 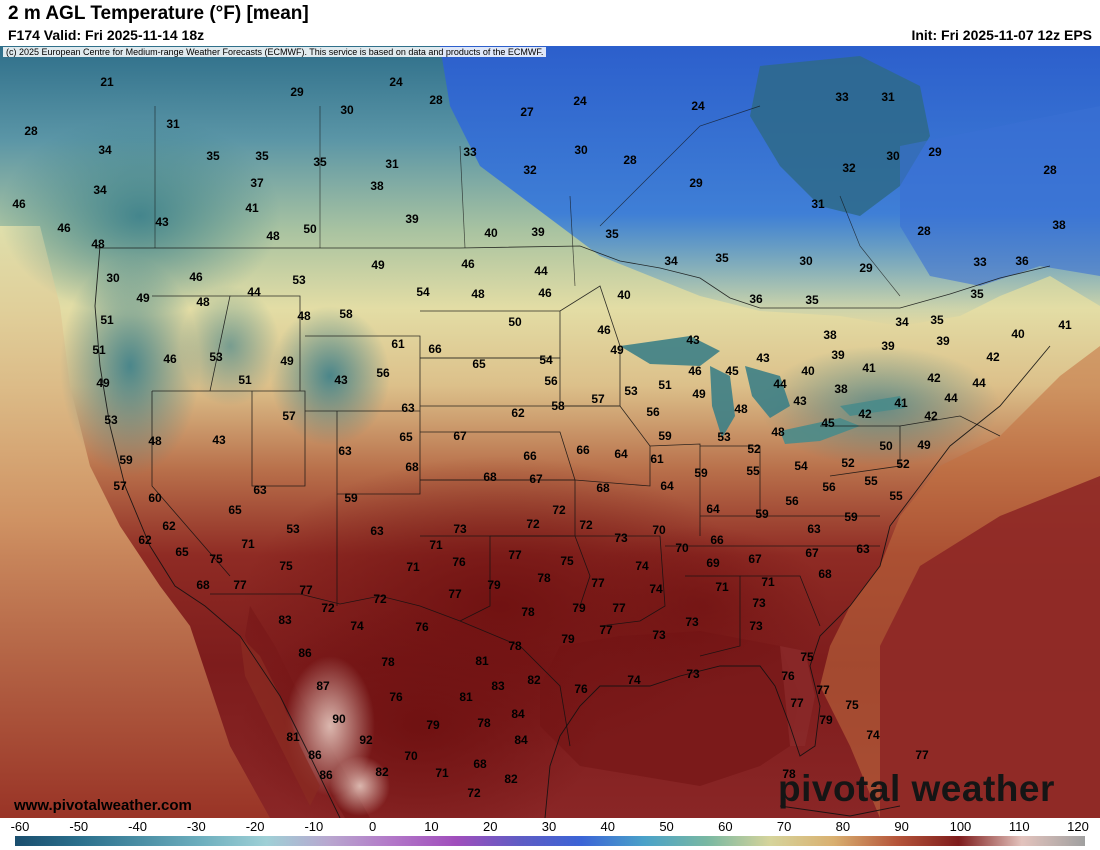 What do you see at coordinates (873, 735) in the screenshot?
I see `temperature-label: 74` at bounding box center [873, 735].